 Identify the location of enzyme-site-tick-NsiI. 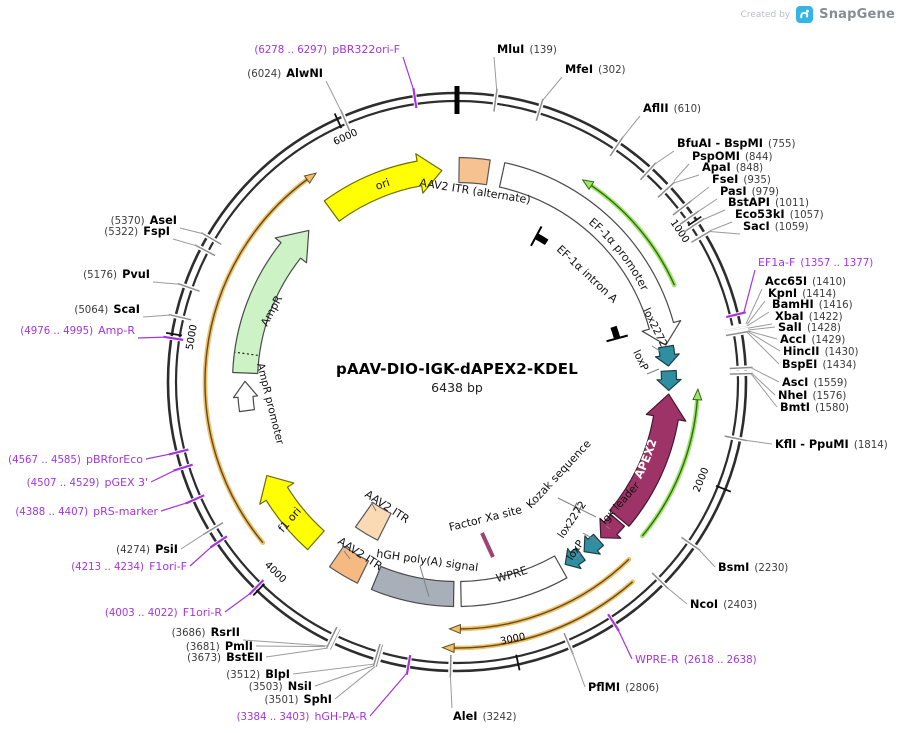
(379, 655).